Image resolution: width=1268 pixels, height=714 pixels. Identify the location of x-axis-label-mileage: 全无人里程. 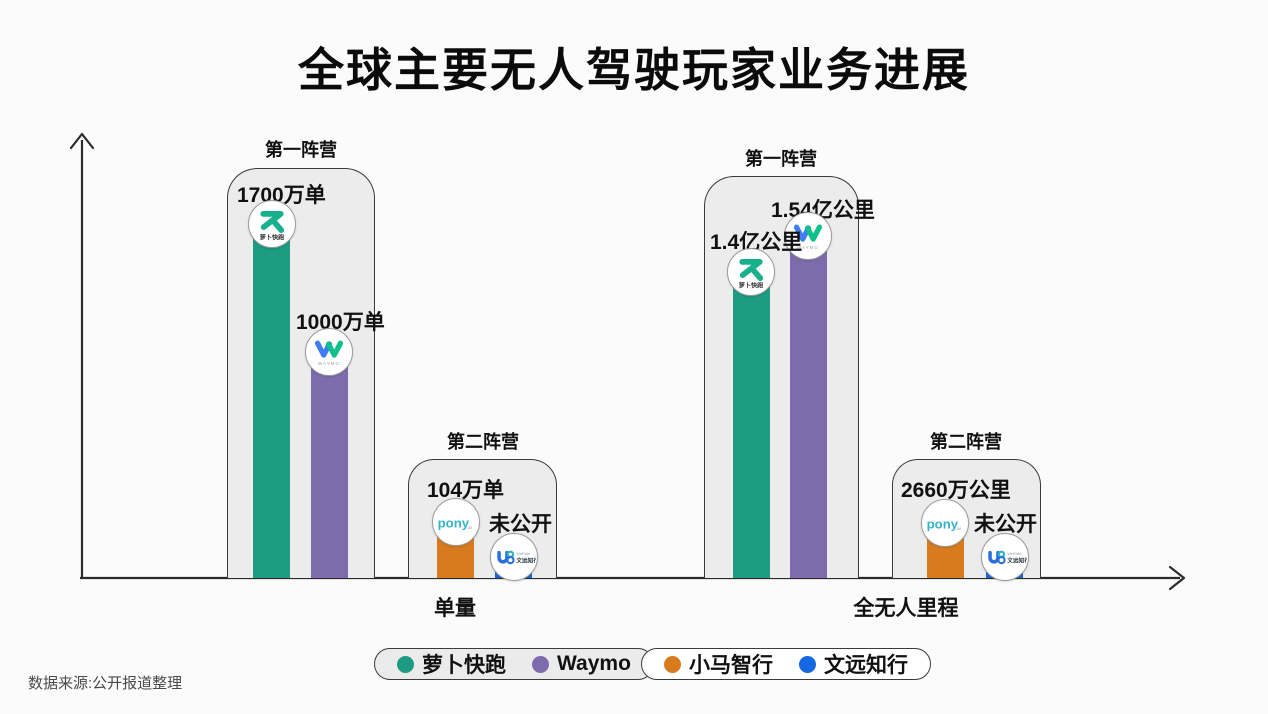
(906, 608).